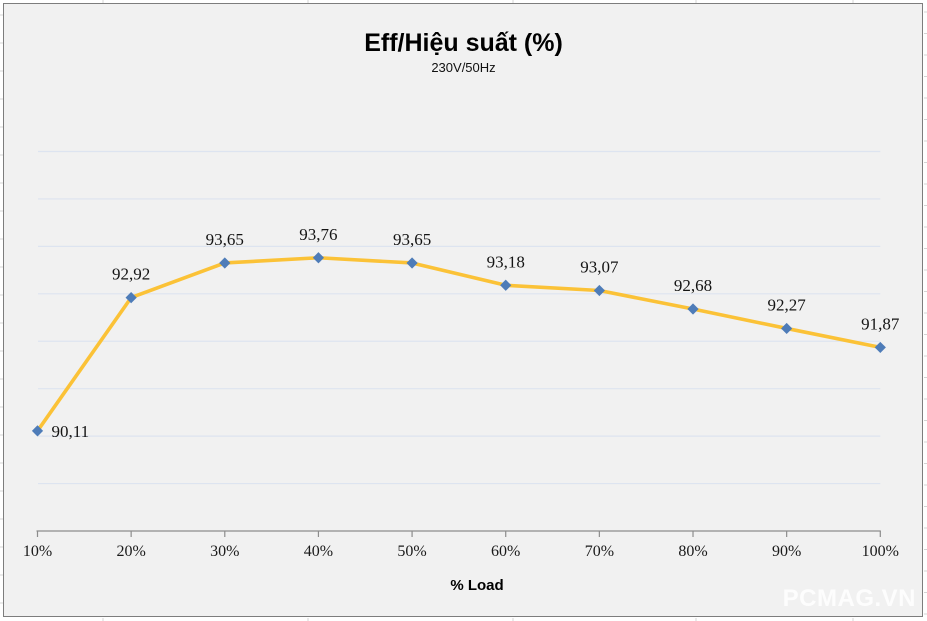  Describe the element at coordinates (131, 274) in the screenshot. I see `data-point-label: 92,92` at that location.